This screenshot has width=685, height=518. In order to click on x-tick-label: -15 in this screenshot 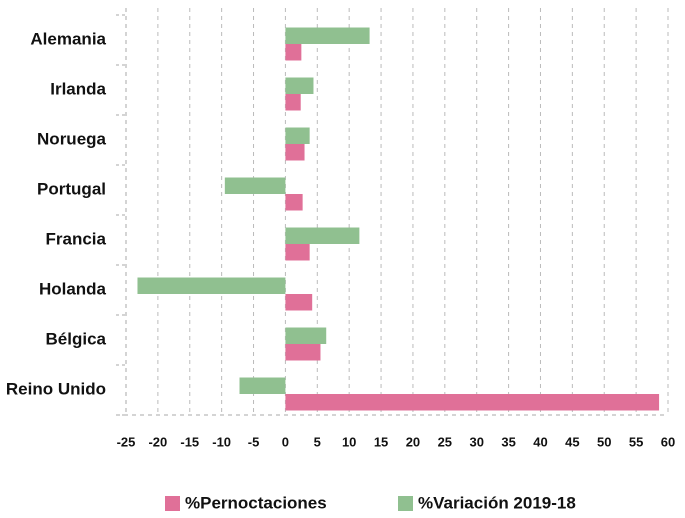, I will do `click(189, 441)`.